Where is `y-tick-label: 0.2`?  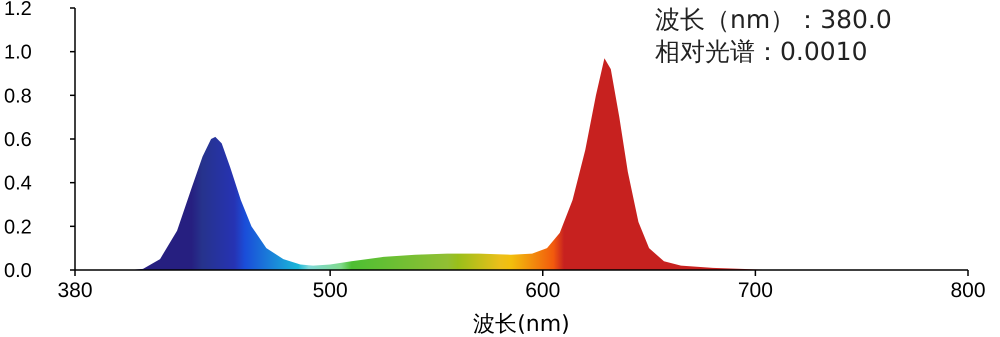 y-tick-label: 0.2 is located at coordinates (18, 227).